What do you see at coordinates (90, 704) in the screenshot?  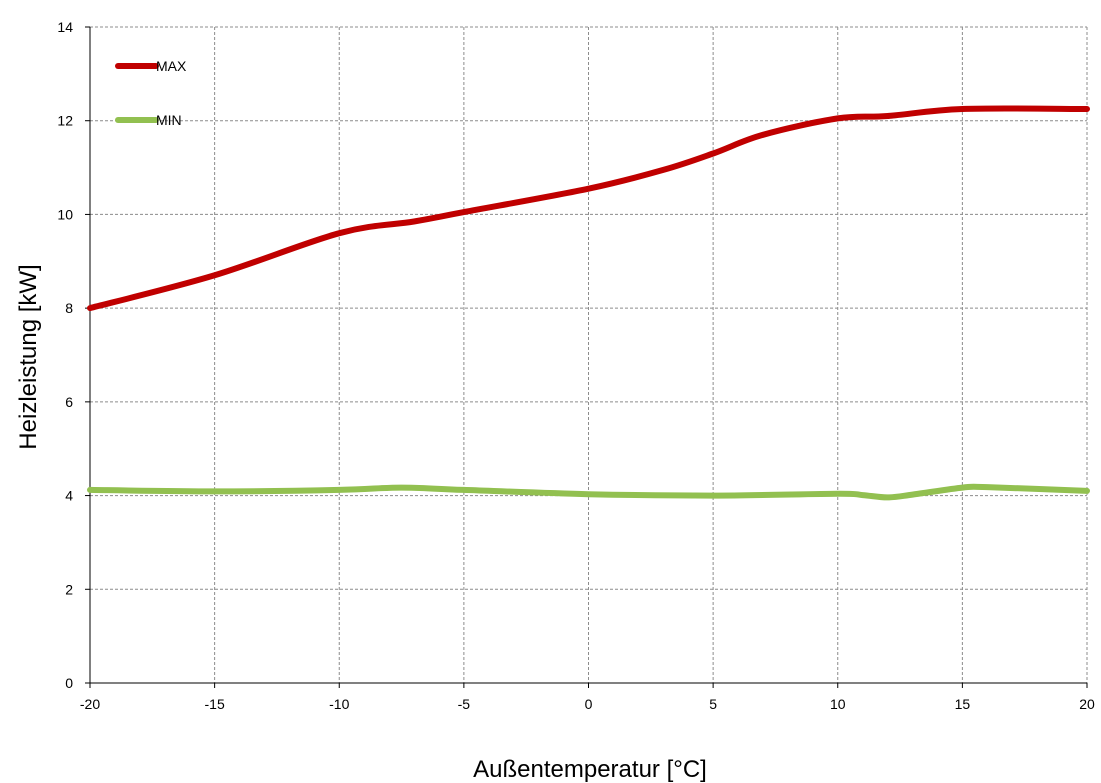 I see `x-tick-label: -20` at bounding box center [90, 704].